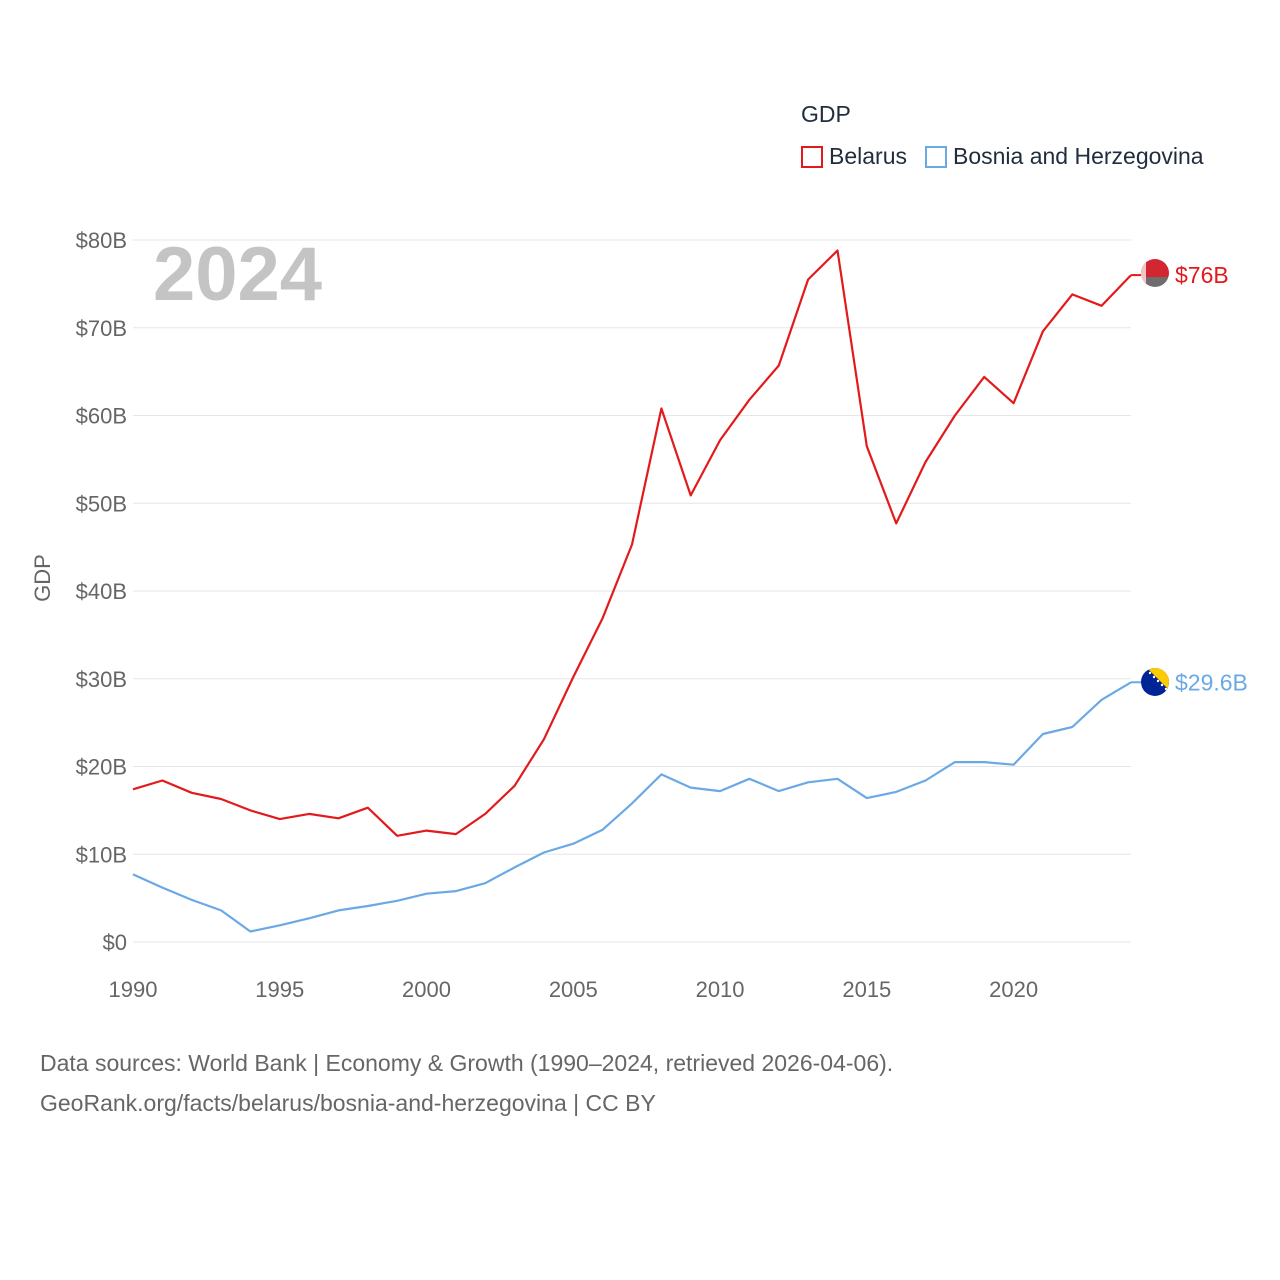 This screenshot has width=1280, height=1280. Describe the element at coordinates (1211, 682) in the screenshot. I see `series-end-label-bosnia: $29.6B` at that location.